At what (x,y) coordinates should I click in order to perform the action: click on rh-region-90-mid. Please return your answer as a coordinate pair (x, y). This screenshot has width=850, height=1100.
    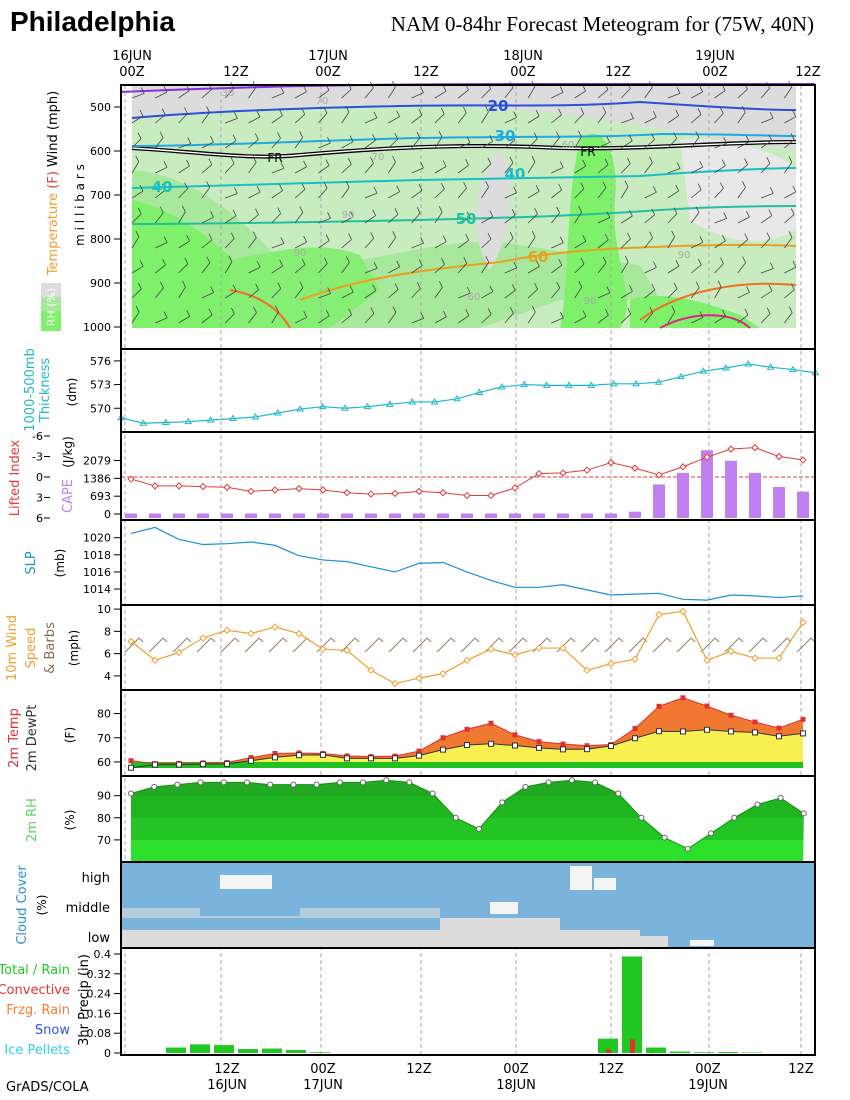
    Looking at the image, I should click on (305, 287).